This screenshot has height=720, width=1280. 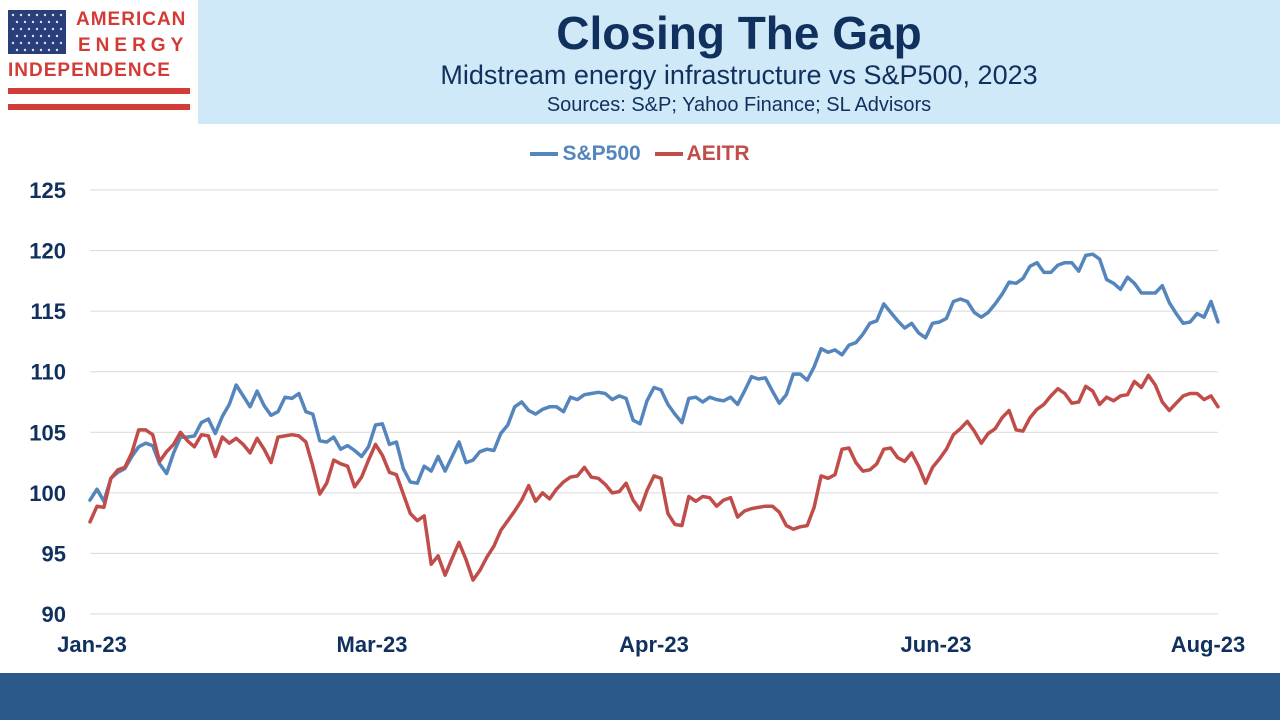 I want to click on y-tick-label: 125, so click(x=47, y=190).